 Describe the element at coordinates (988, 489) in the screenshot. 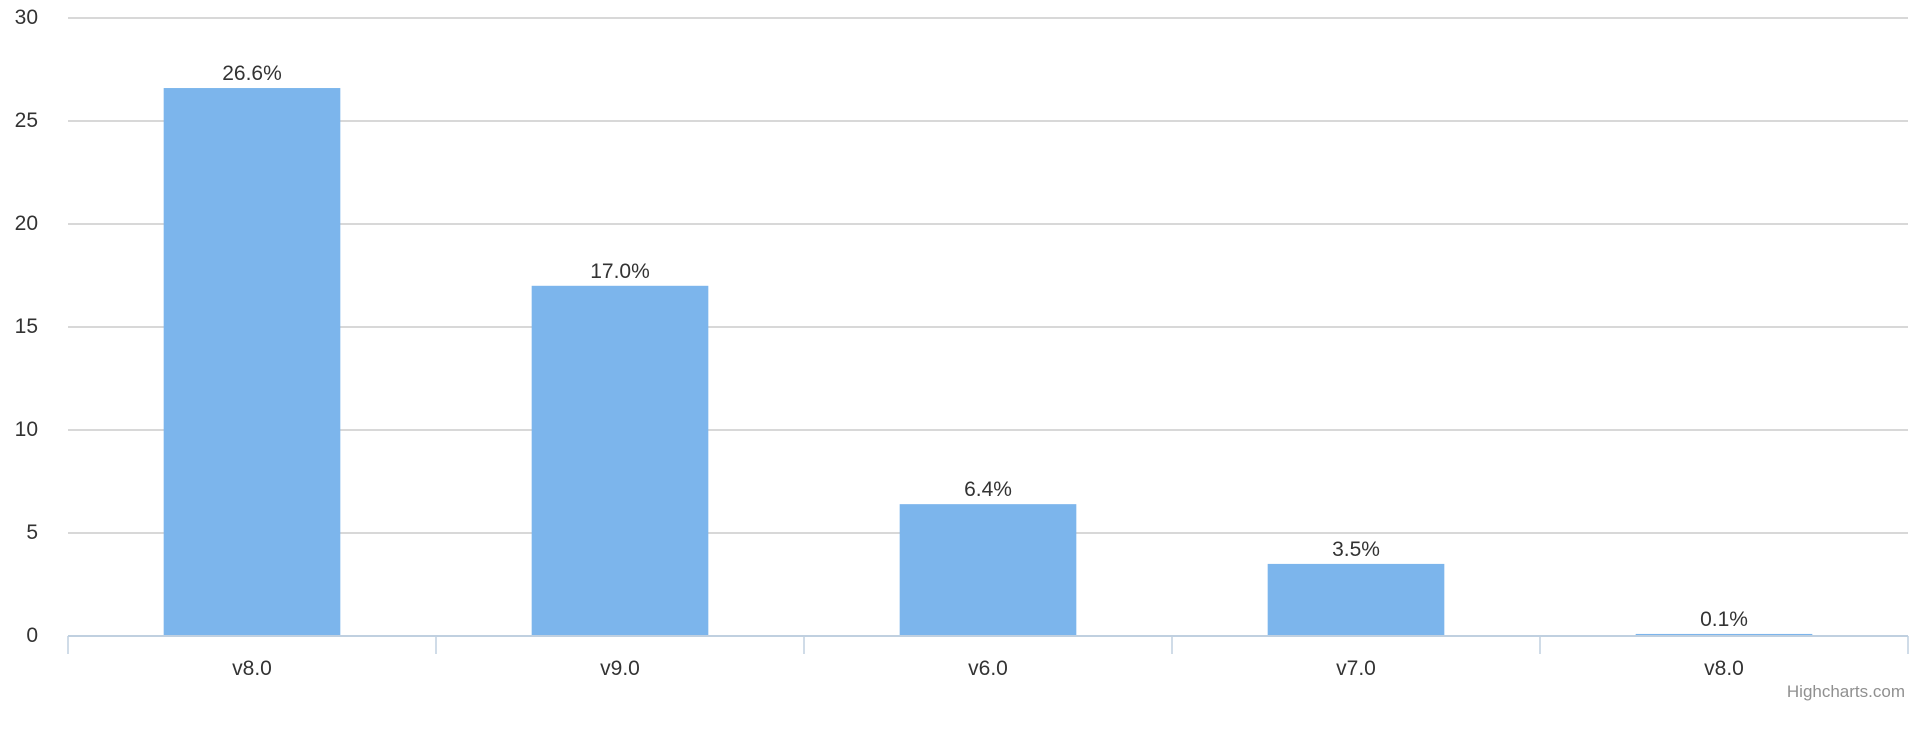

I see `bar-data-label: 6.4%` at that location.